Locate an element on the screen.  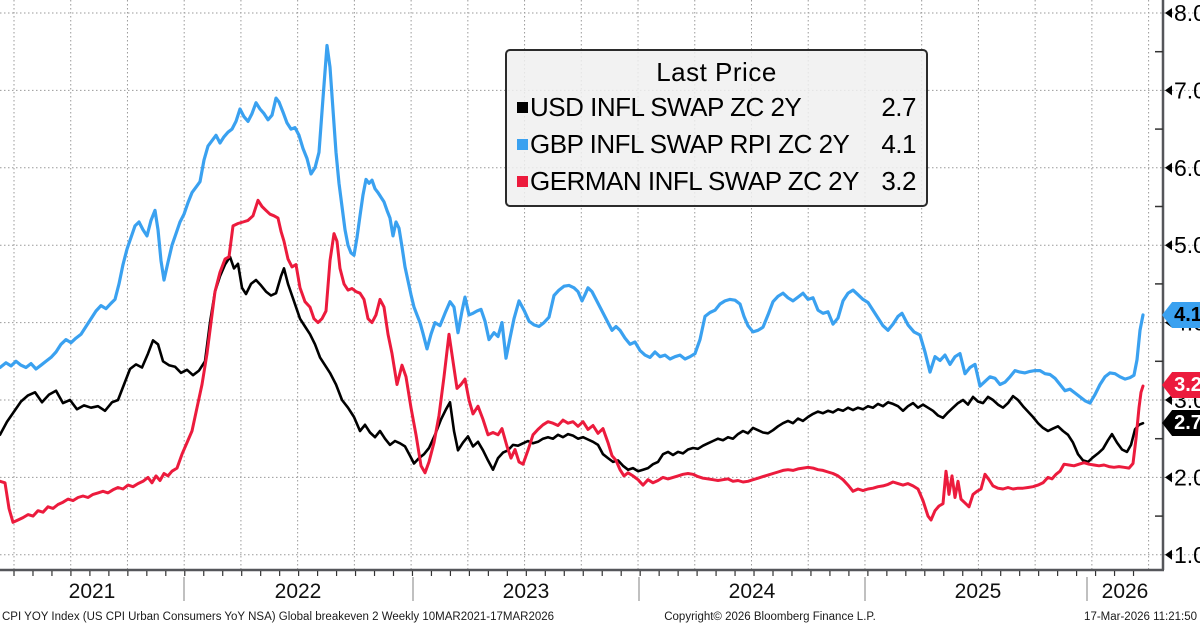
legend-value: 2.7 is located at coordinates (898, 107).